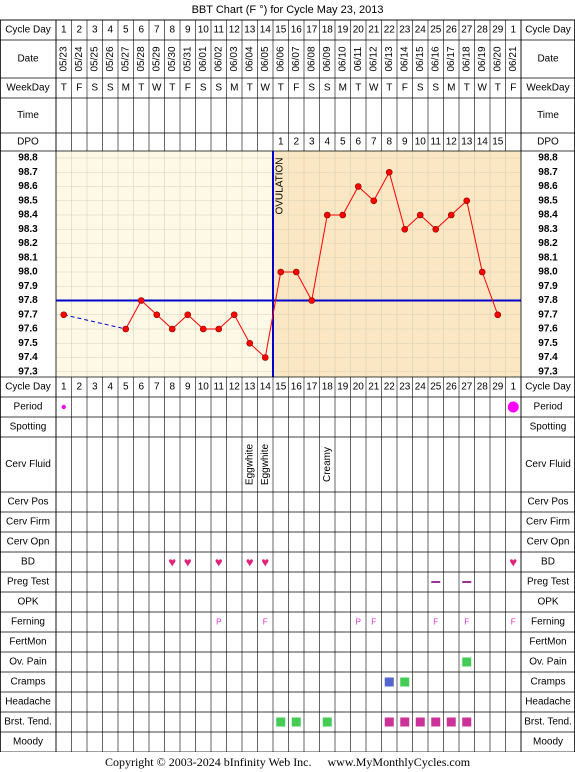 The image size is (575, 772). Describe the element at coordinates (497, 58) in the screenshot. I see `date-cell: 06/20` at that location.